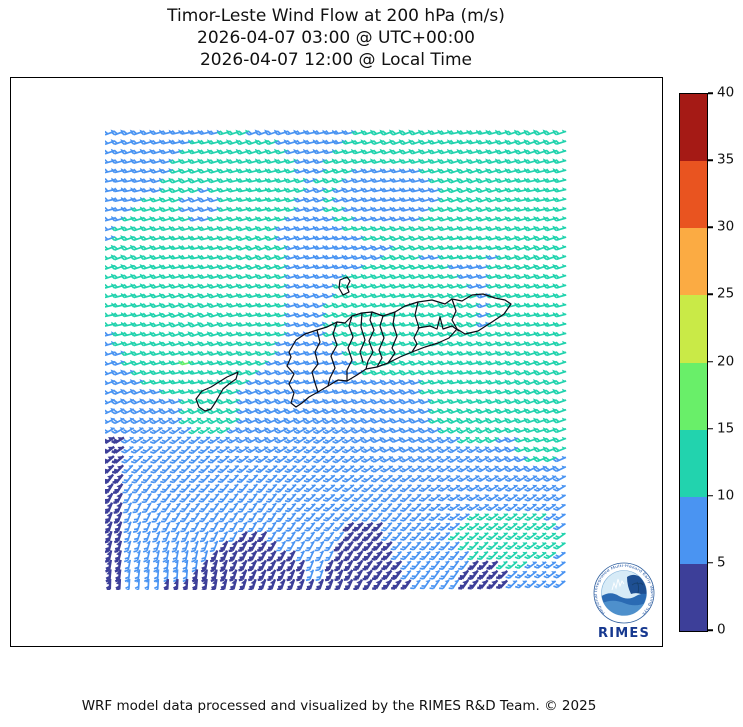 Image resolution: width=743 pixels, height=727 pixels. Describe the element at coordinates (336, 16) in the screenshot. I see `title-line-1: Timor-Leste Wind Flow at 200 hPa (m/s)` at that location.